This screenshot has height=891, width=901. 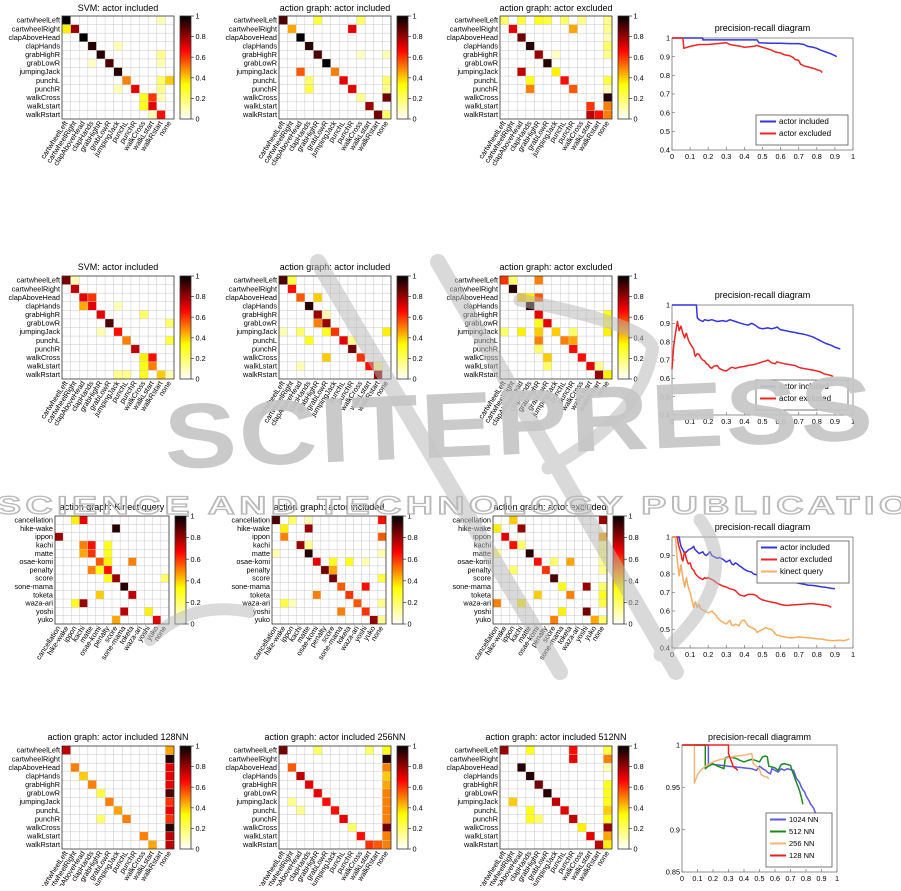 What do you see at coordinates (43, 106) in the screenshot?
I see `row-label: walkLstart` at bounding box center [43, 106].